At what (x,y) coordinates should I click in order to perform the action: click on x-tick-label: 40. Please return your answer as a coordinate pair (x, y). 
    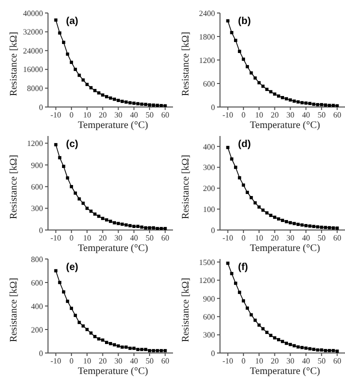
    Looking at the image, I should click on (134, 238).